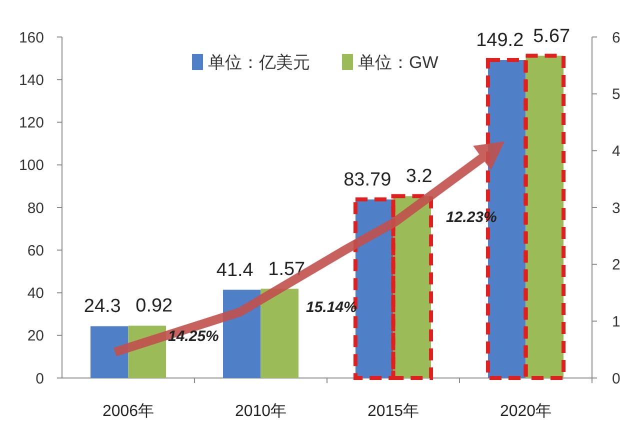 The height and width of the screenshot is (424, 624). Describe the element at coordinates (193, 336) in the screenshot. I see `annotation: 14.25%` at that location.